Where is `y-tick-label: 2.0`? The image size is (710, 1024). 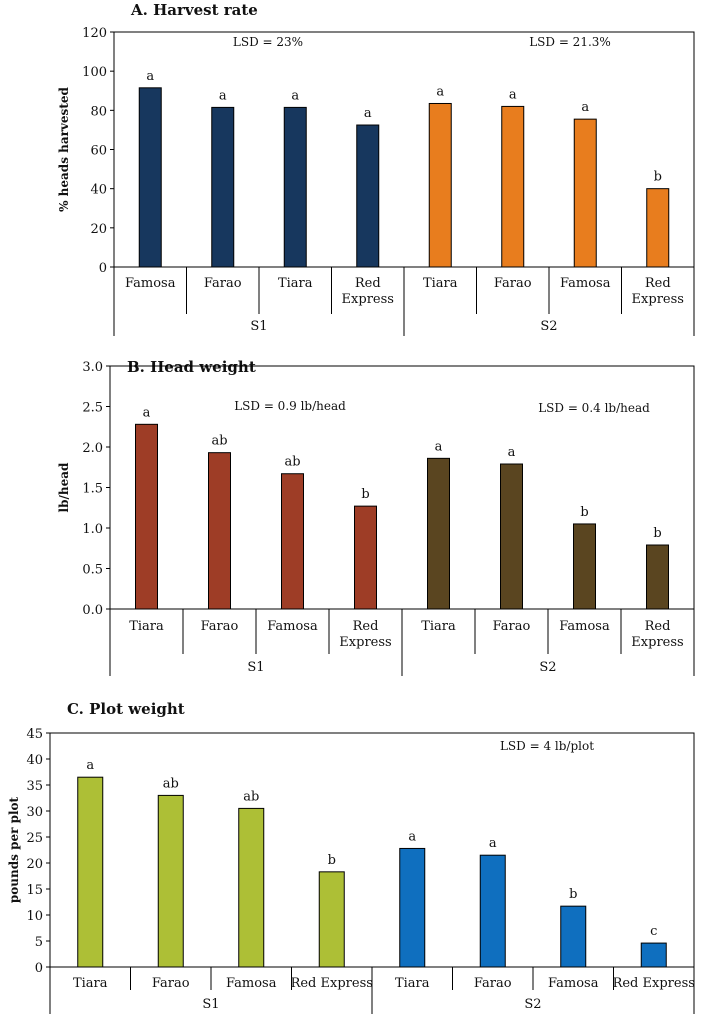
y-tick-label: 2.0 is located at coordinates (92, 448).